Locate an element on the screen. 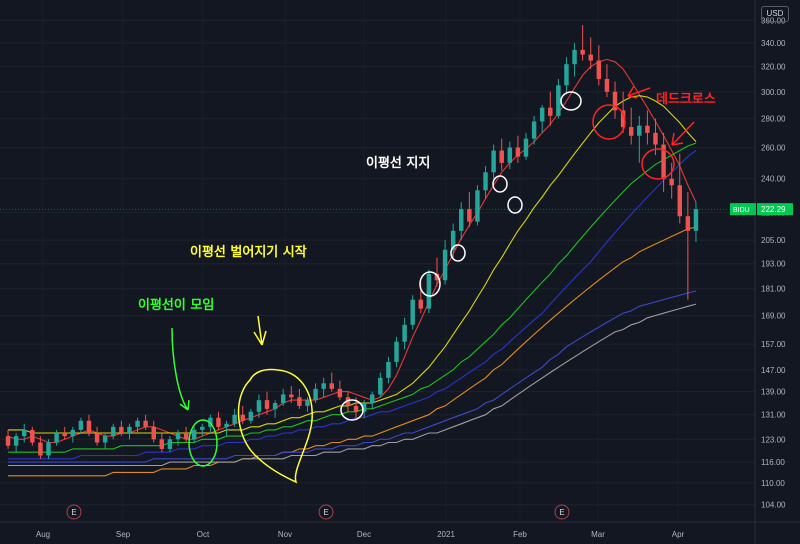  earnings-marker-icon is located at coordinates (326, 512).